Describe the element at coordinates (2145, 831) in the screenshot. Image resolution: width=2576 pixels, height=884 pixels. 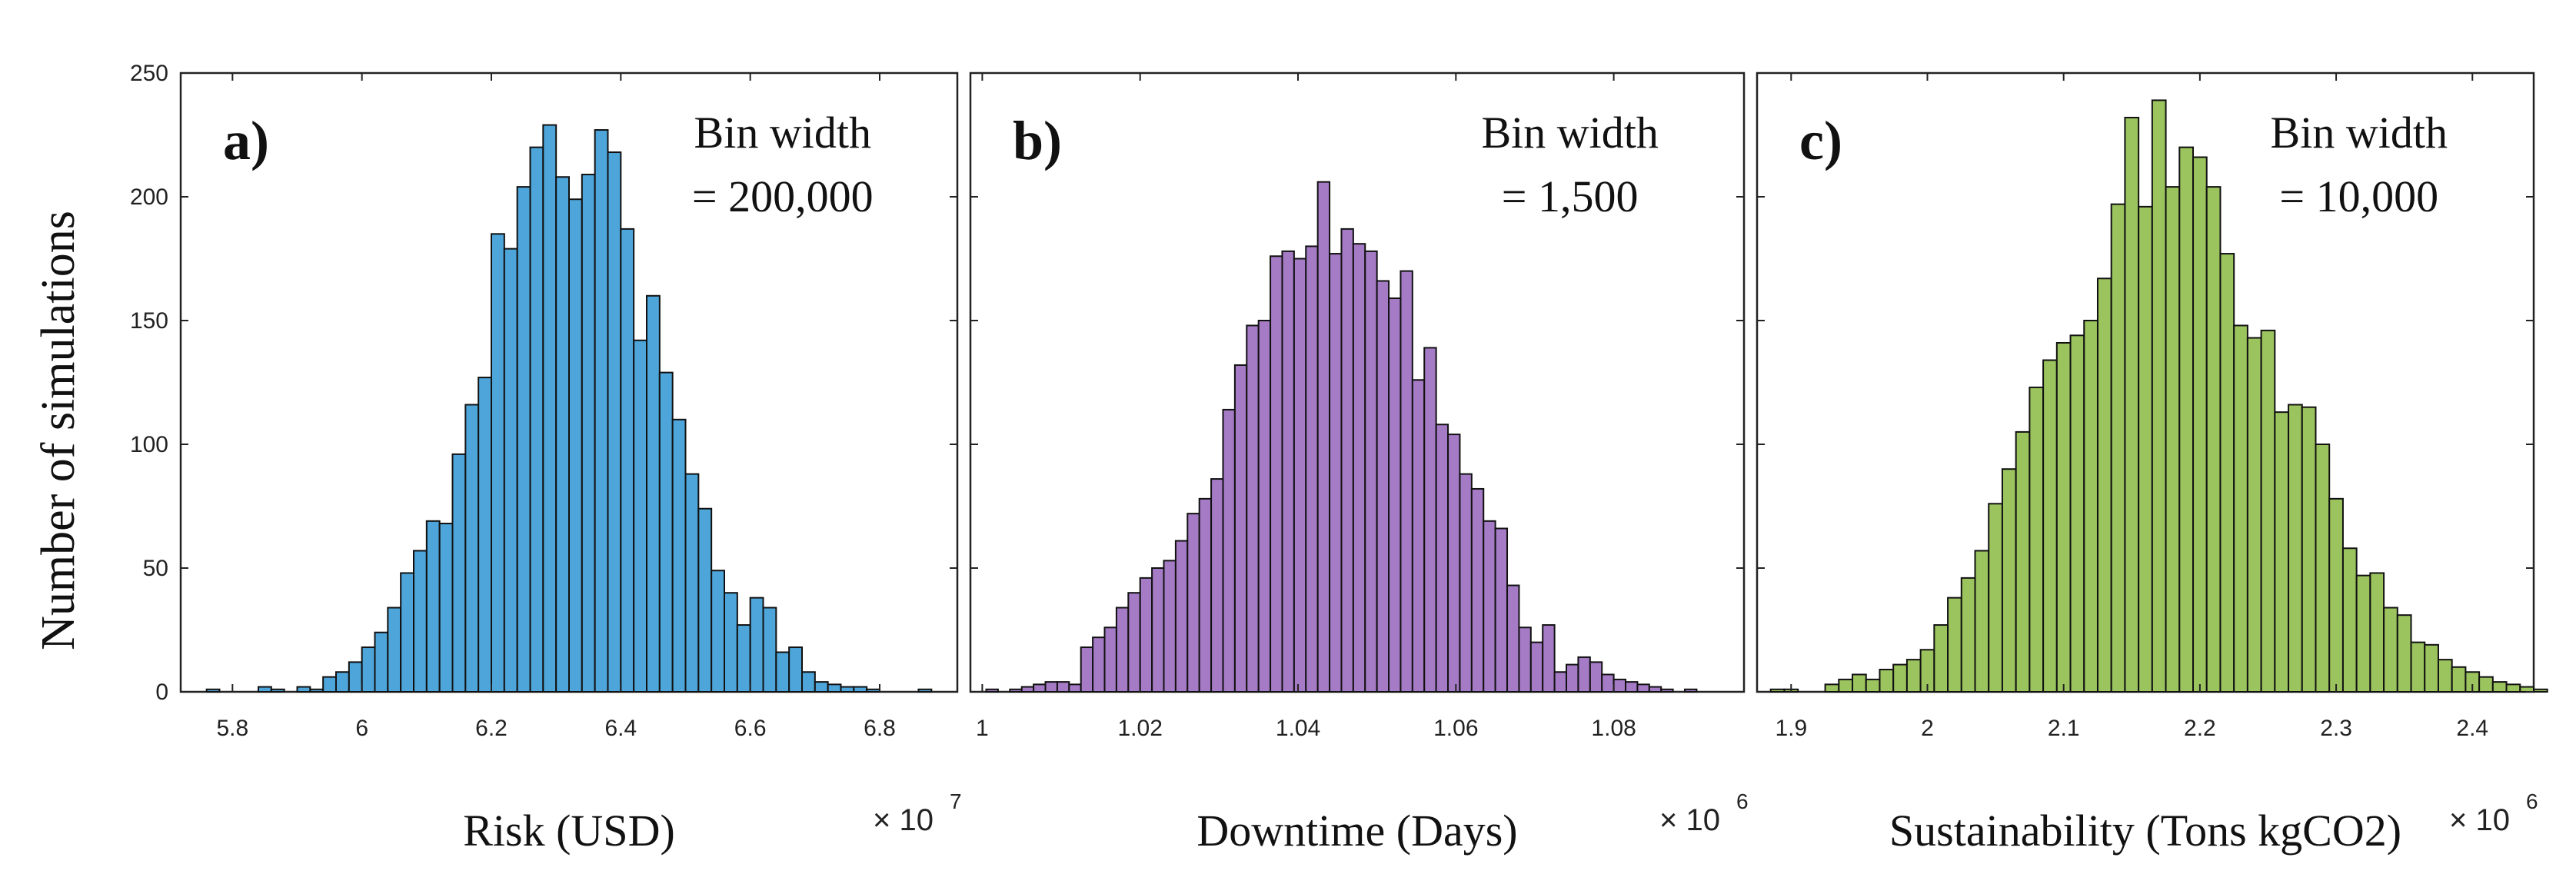
I see `x-axis-label: Sustainability (Tons kgCO2)` at that location.